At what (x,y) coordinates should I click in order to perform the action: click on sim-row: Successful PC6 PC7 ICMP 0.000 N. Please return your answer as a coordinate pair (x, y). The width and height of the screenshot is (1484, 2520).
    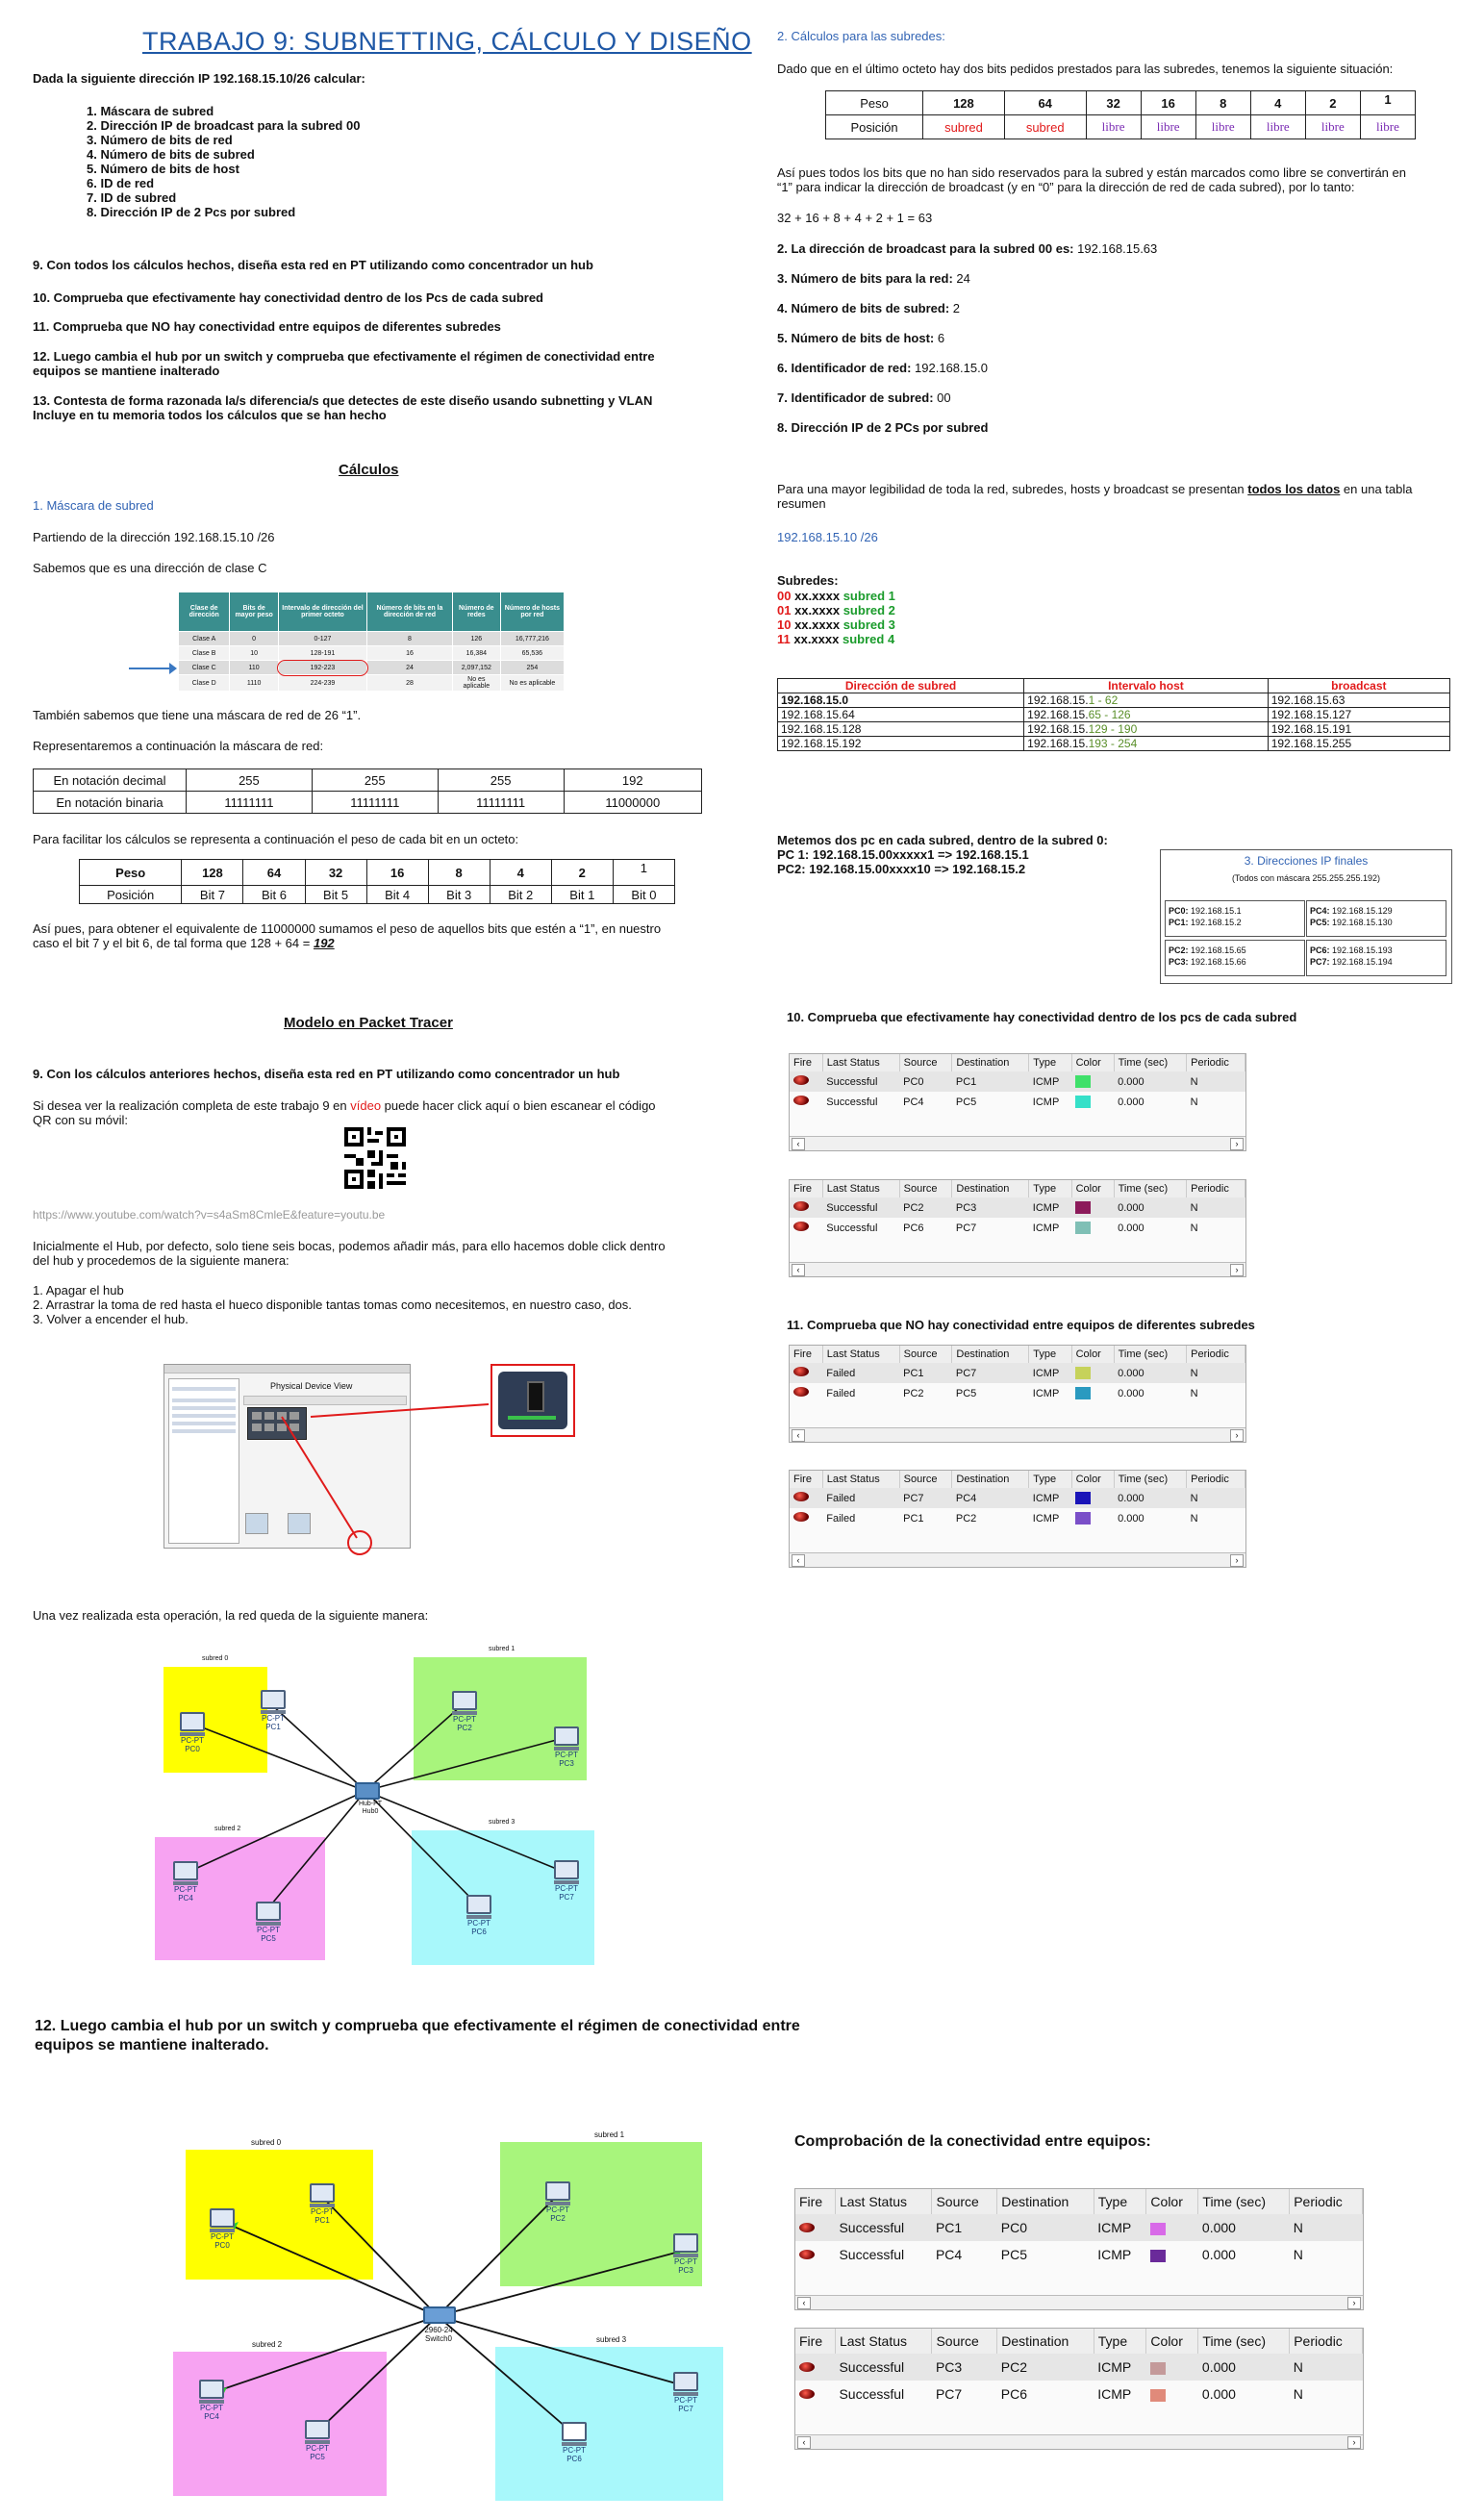
    Looking at the image, I should click on (1018, 1228).